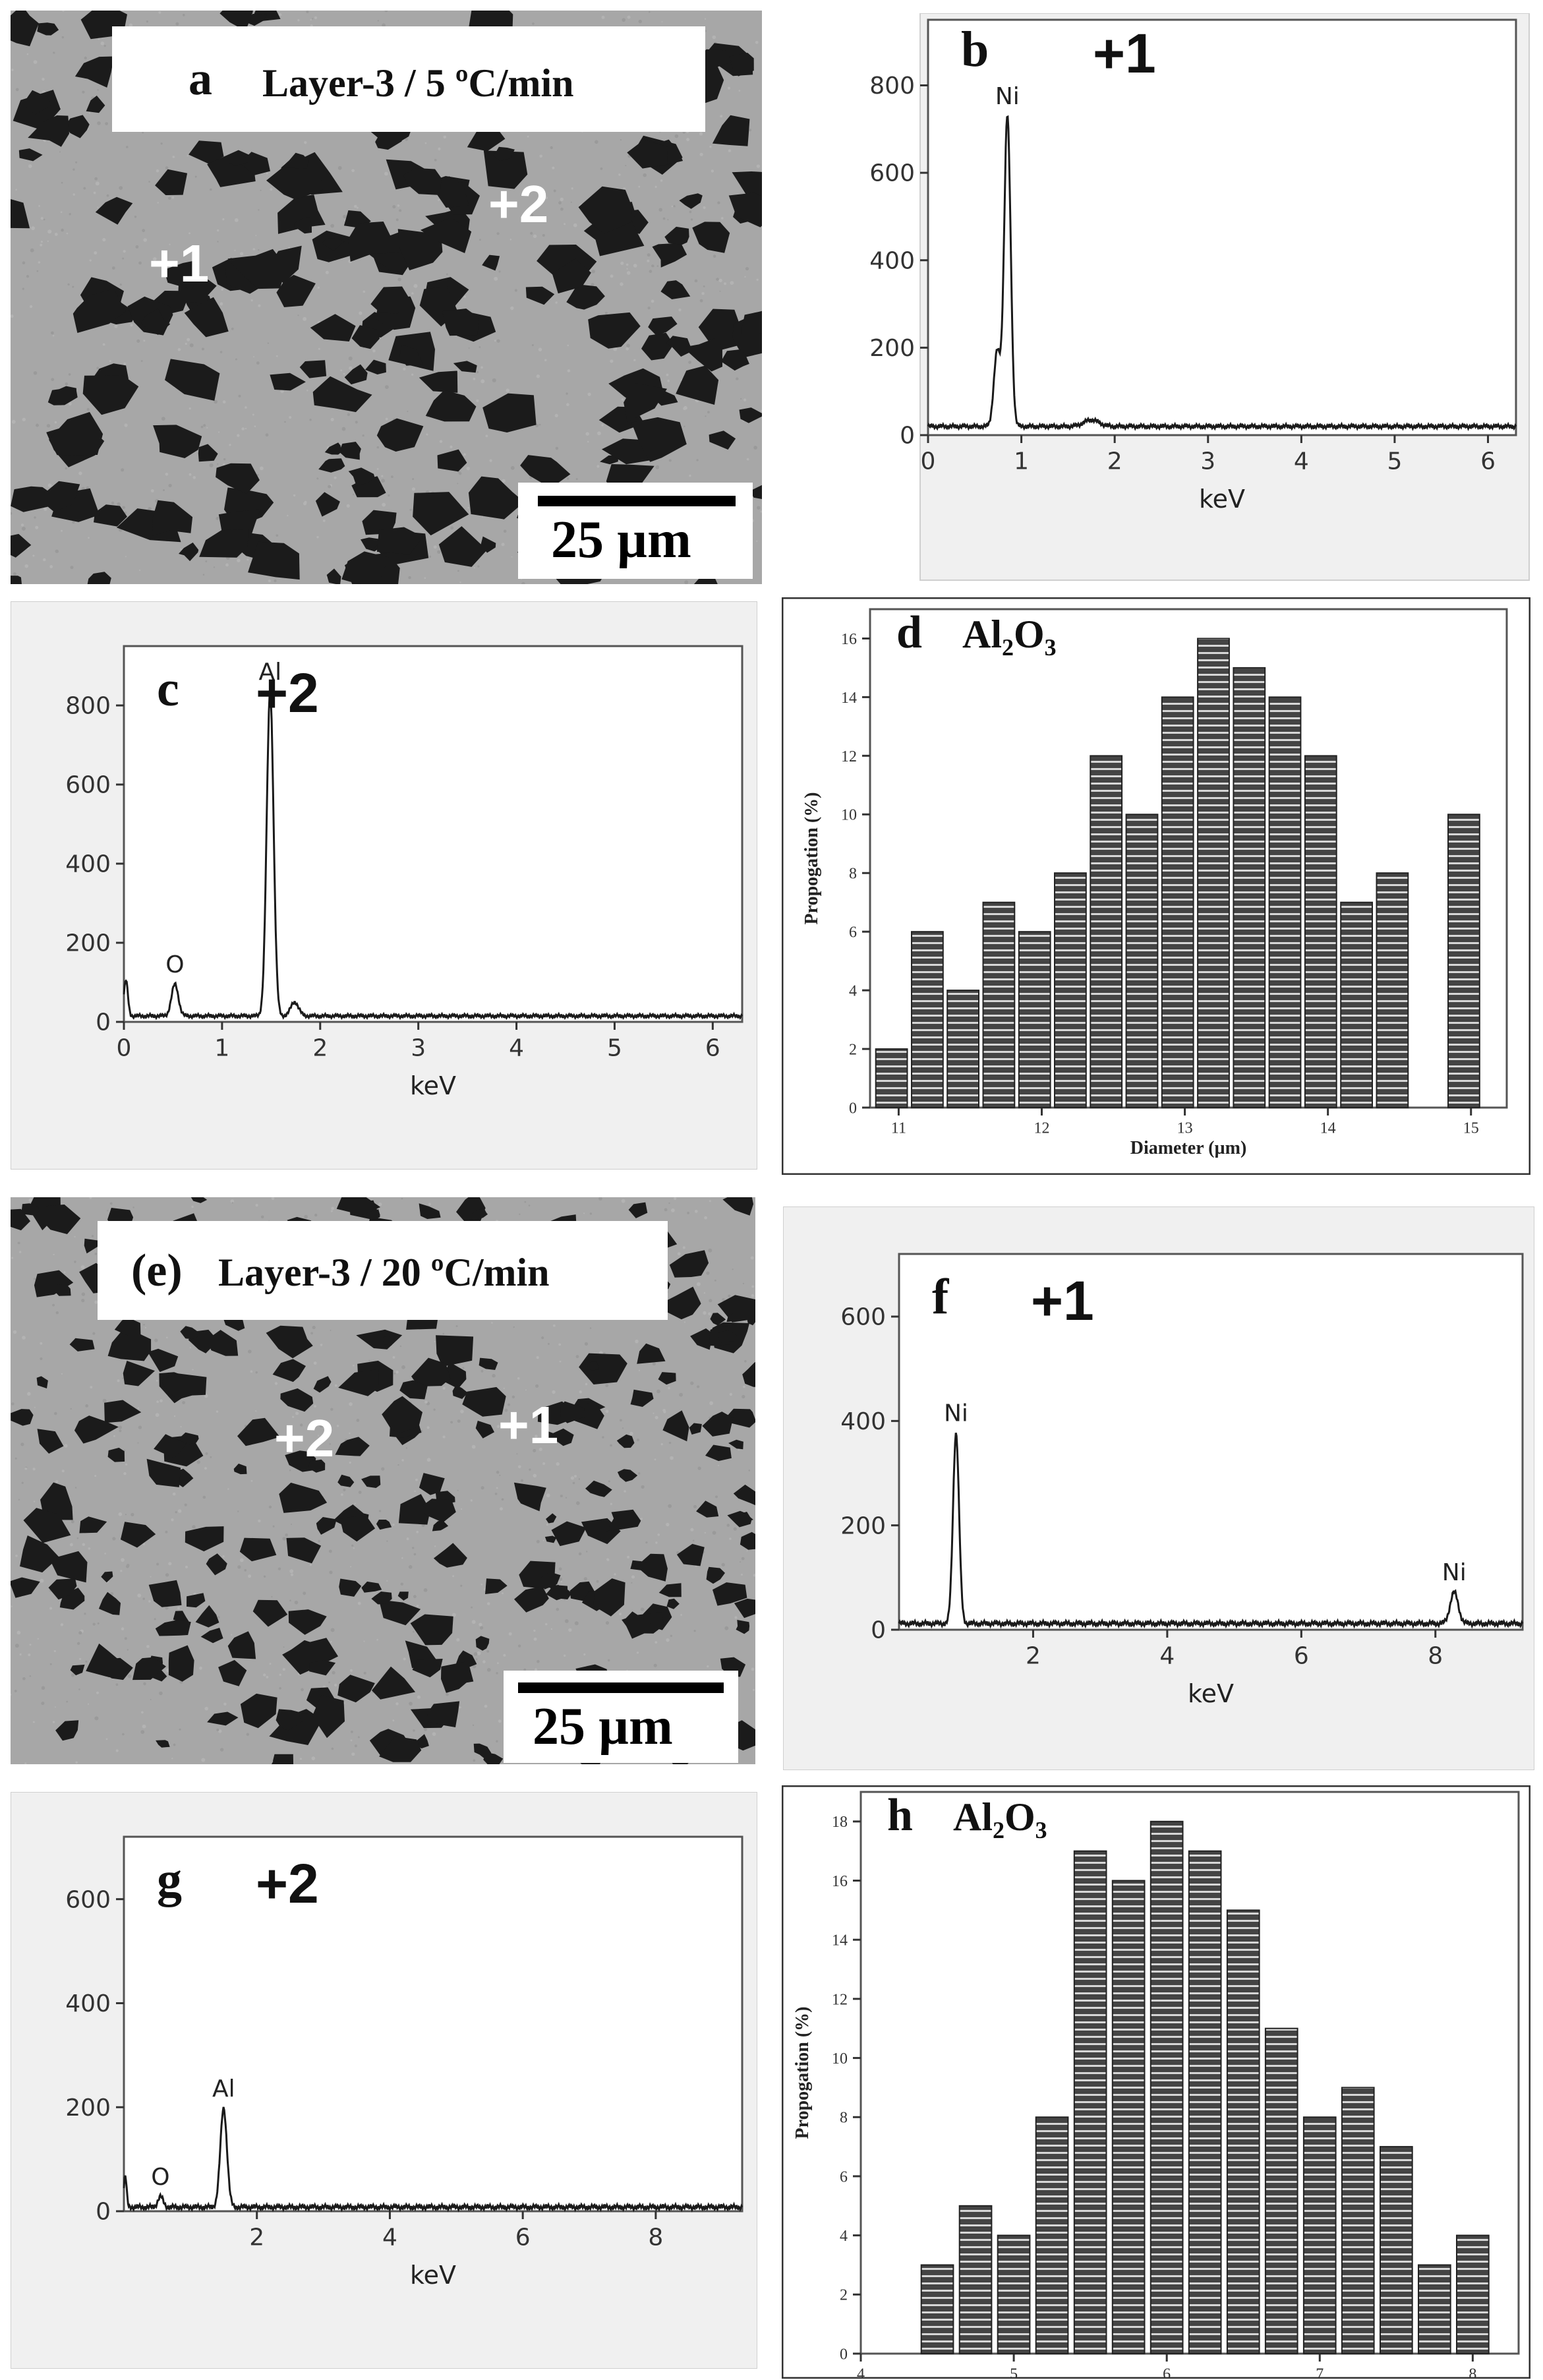 The width and height of the screenshot is (1543, 2380). I want to click on histogram-bar, so click(962, 1049).